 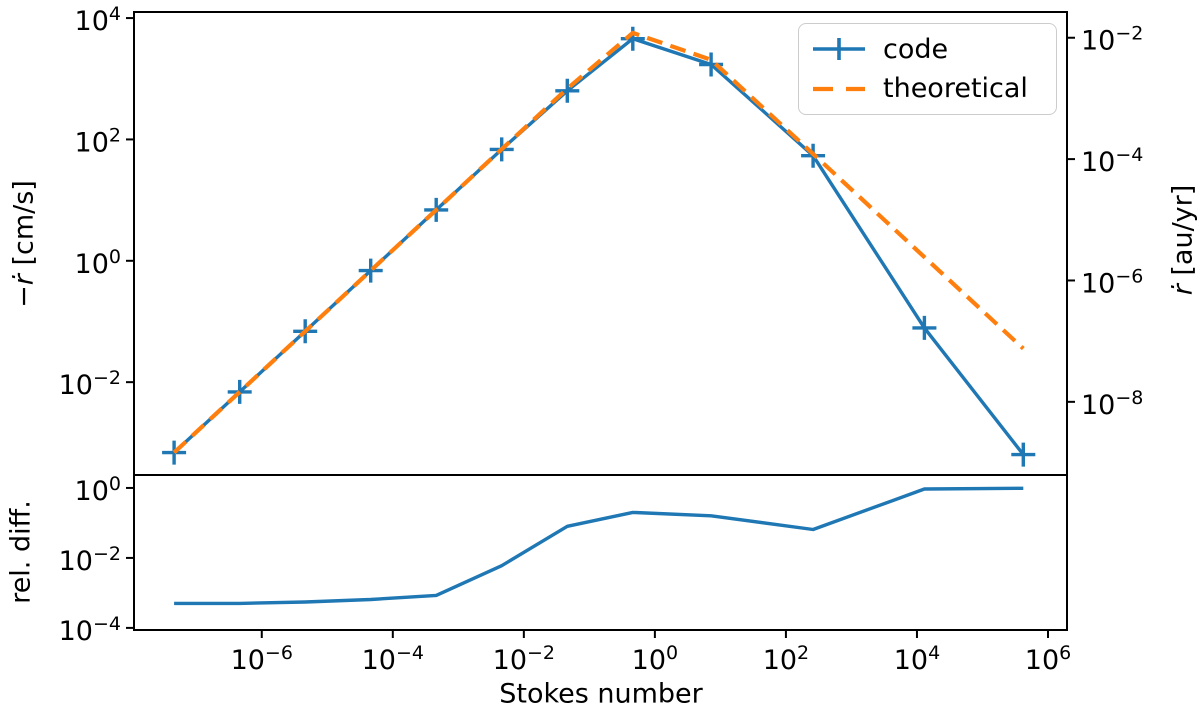 What do you see at coordinates (599, 546) in the screenshot?
I see `reldiff-line` at bounding box center [599, 546].